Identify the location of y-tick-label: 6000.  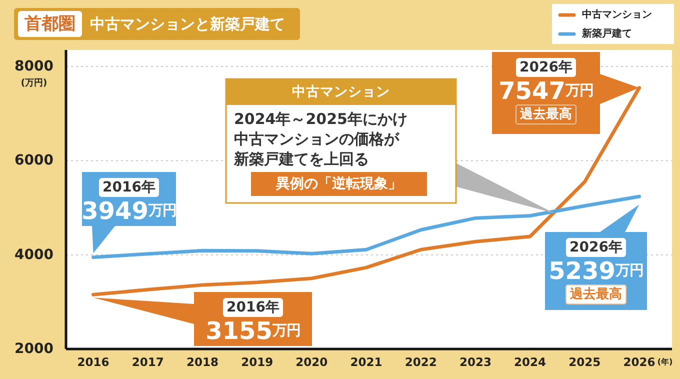
(34, 160).